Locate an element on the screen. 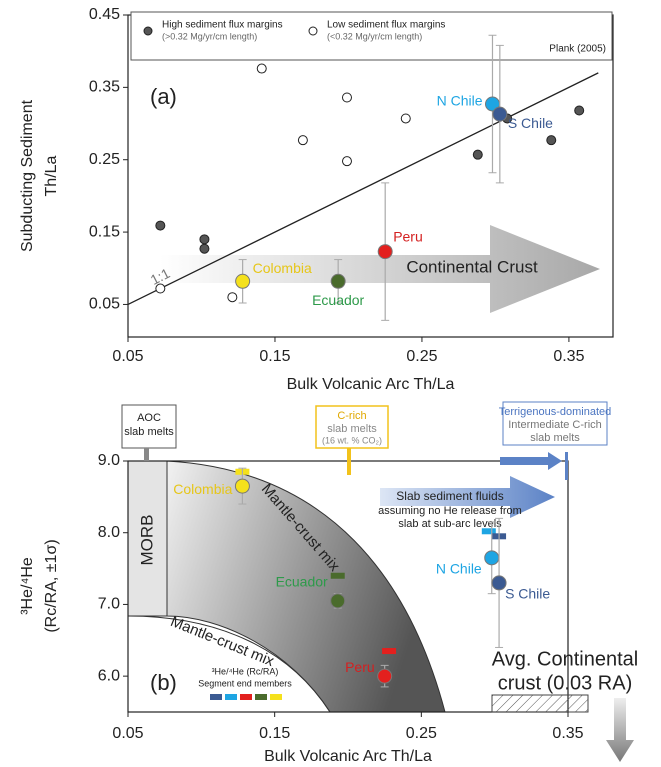 This screenshot has width=661, height=767. mix-curve is located at coordinates (229, 664).